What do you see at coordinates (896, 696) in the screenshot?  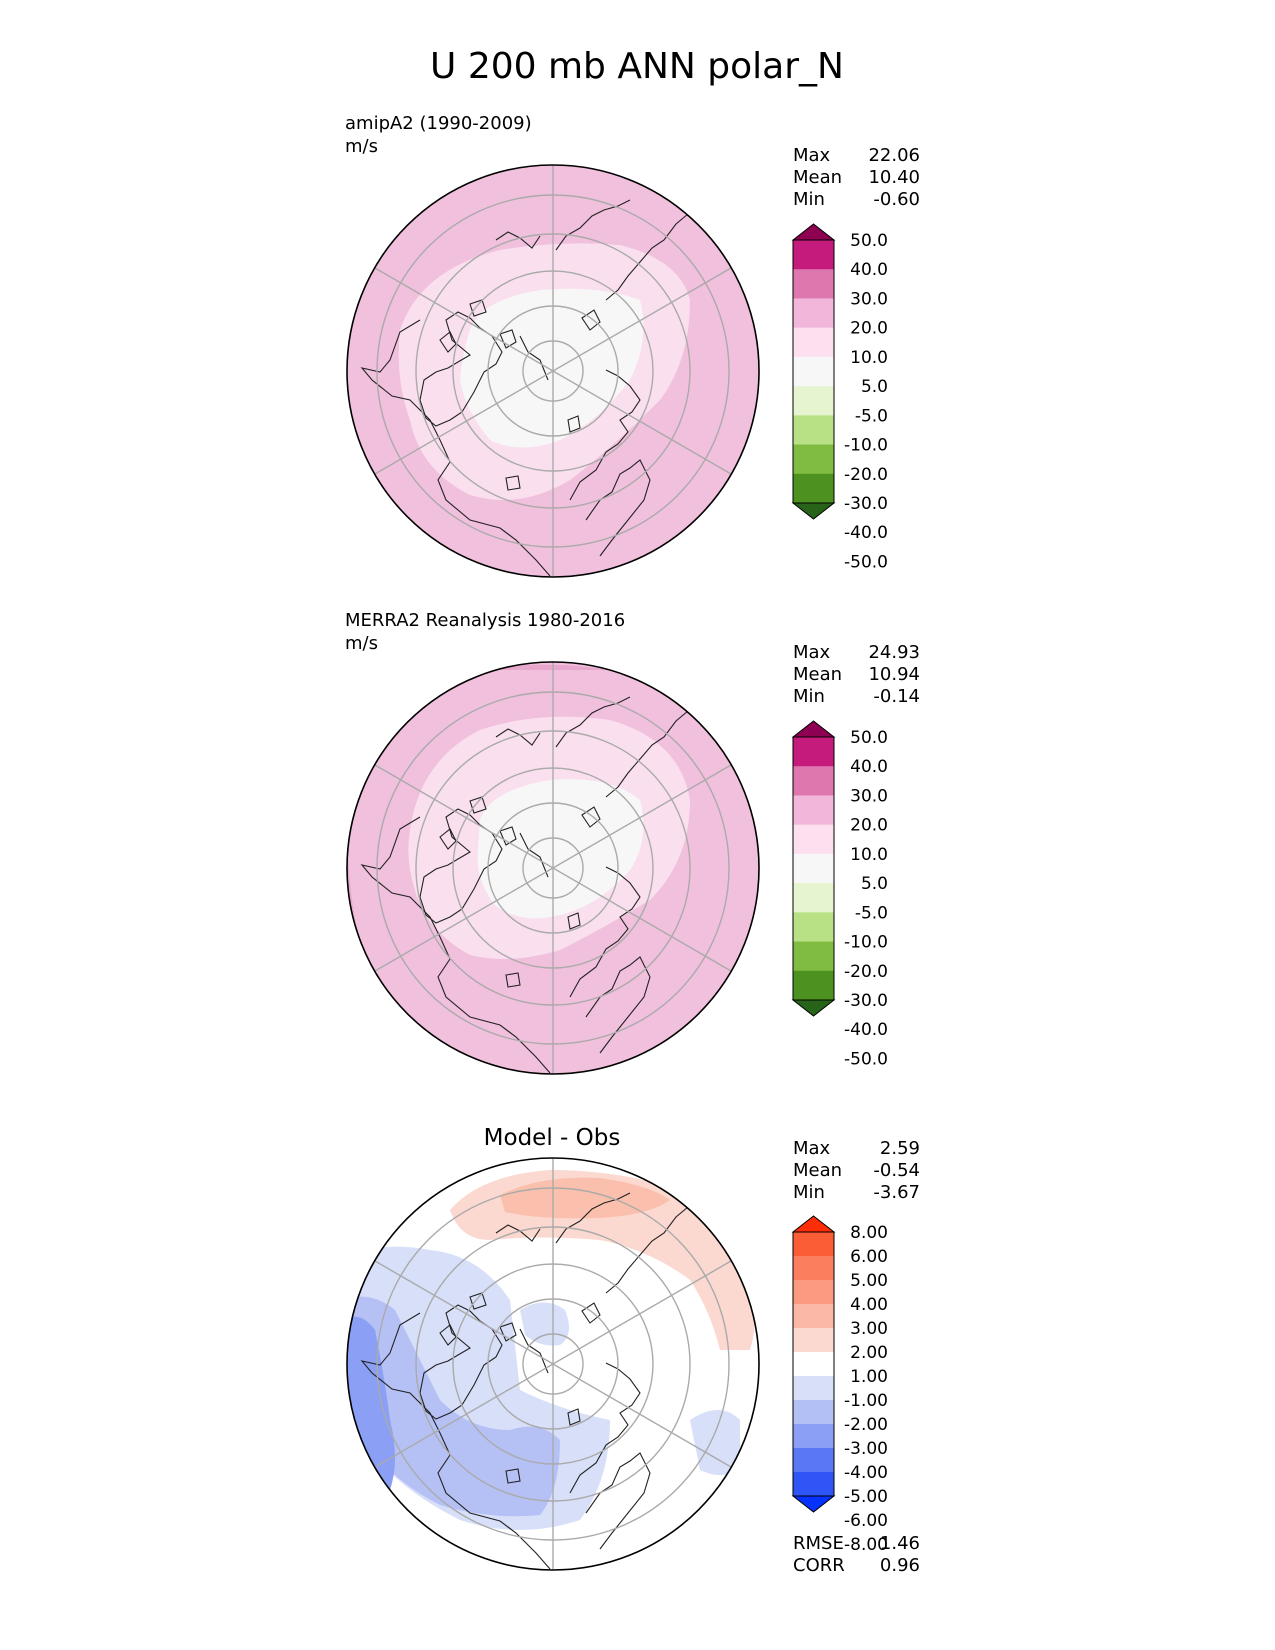 I see `stat-value-min: -0.14` at bounding box center [896, 696].